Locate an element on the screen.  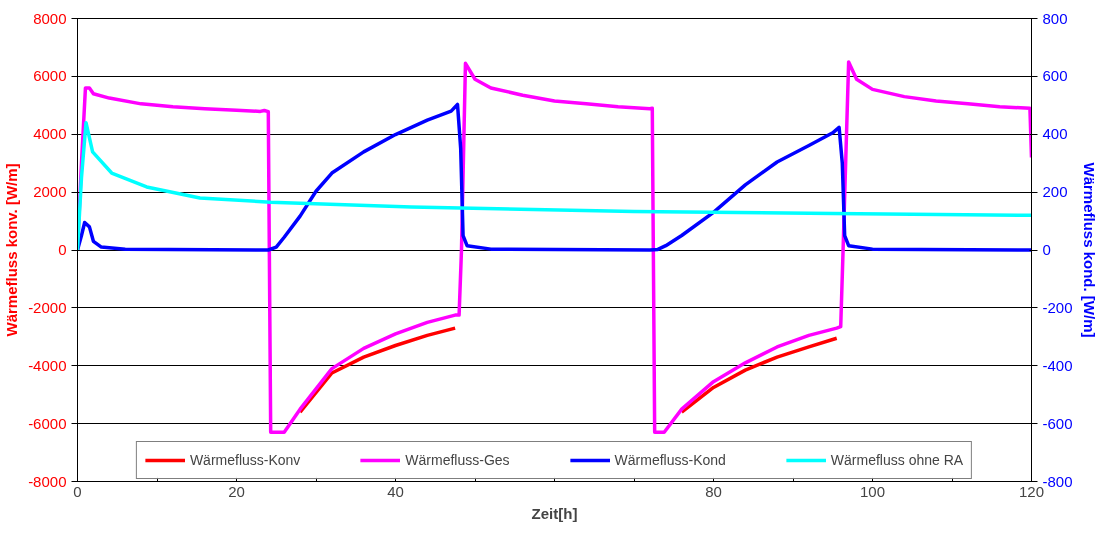
x-tick-label: 100 is located at coordinates (872, 491).